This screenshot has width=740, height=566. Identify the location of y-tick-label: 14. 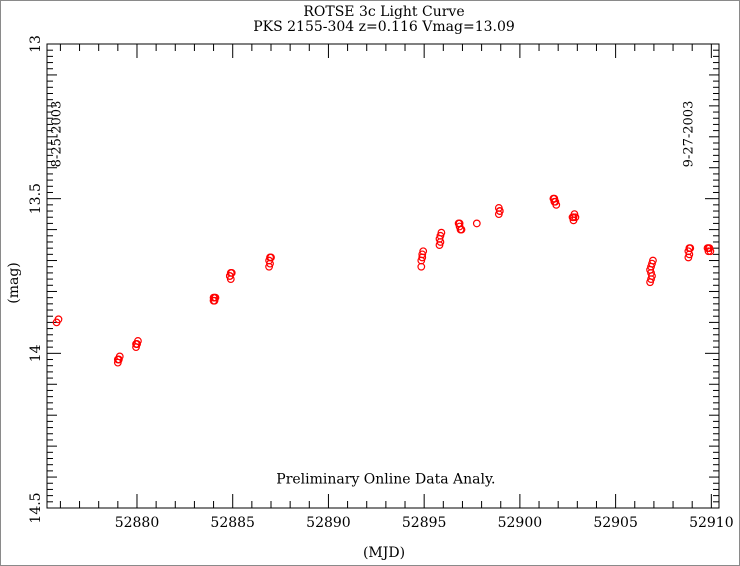
(36, 353).